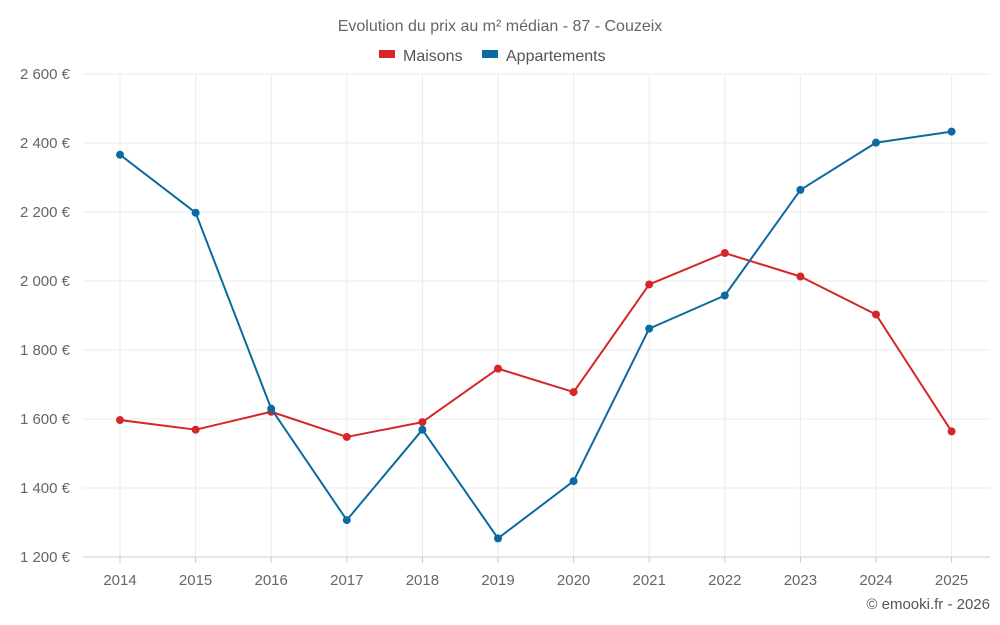 This screenshot has width=1000, height=625. What do you see at coordinates (573, 580) in the screenshot?
I see `x-tick-label: 2020` at bounding box center [573, 580].